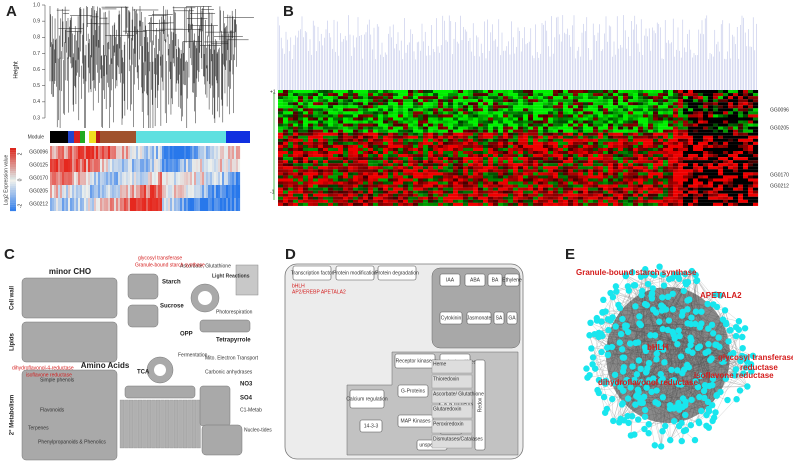 Image resolution: width=793 pixels, height=466 pixels. Describe the element at coordinates (39, 61) in the screenshot. I see `y-ticks: 0.30.40.50.60.70.80.91.0` at that location.